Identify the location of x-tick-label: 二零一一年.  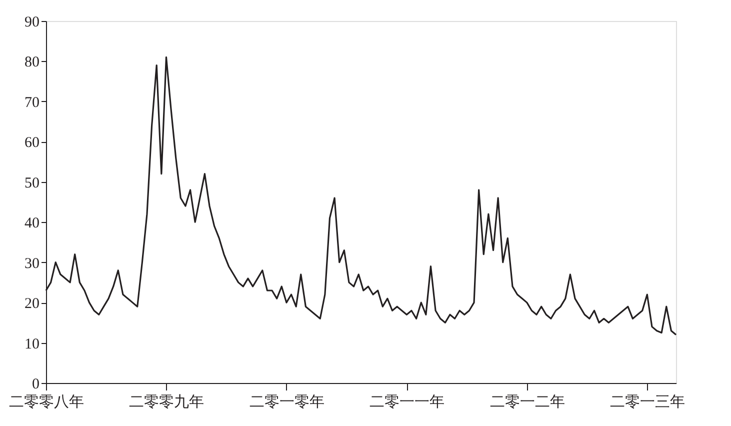
(407, 402).